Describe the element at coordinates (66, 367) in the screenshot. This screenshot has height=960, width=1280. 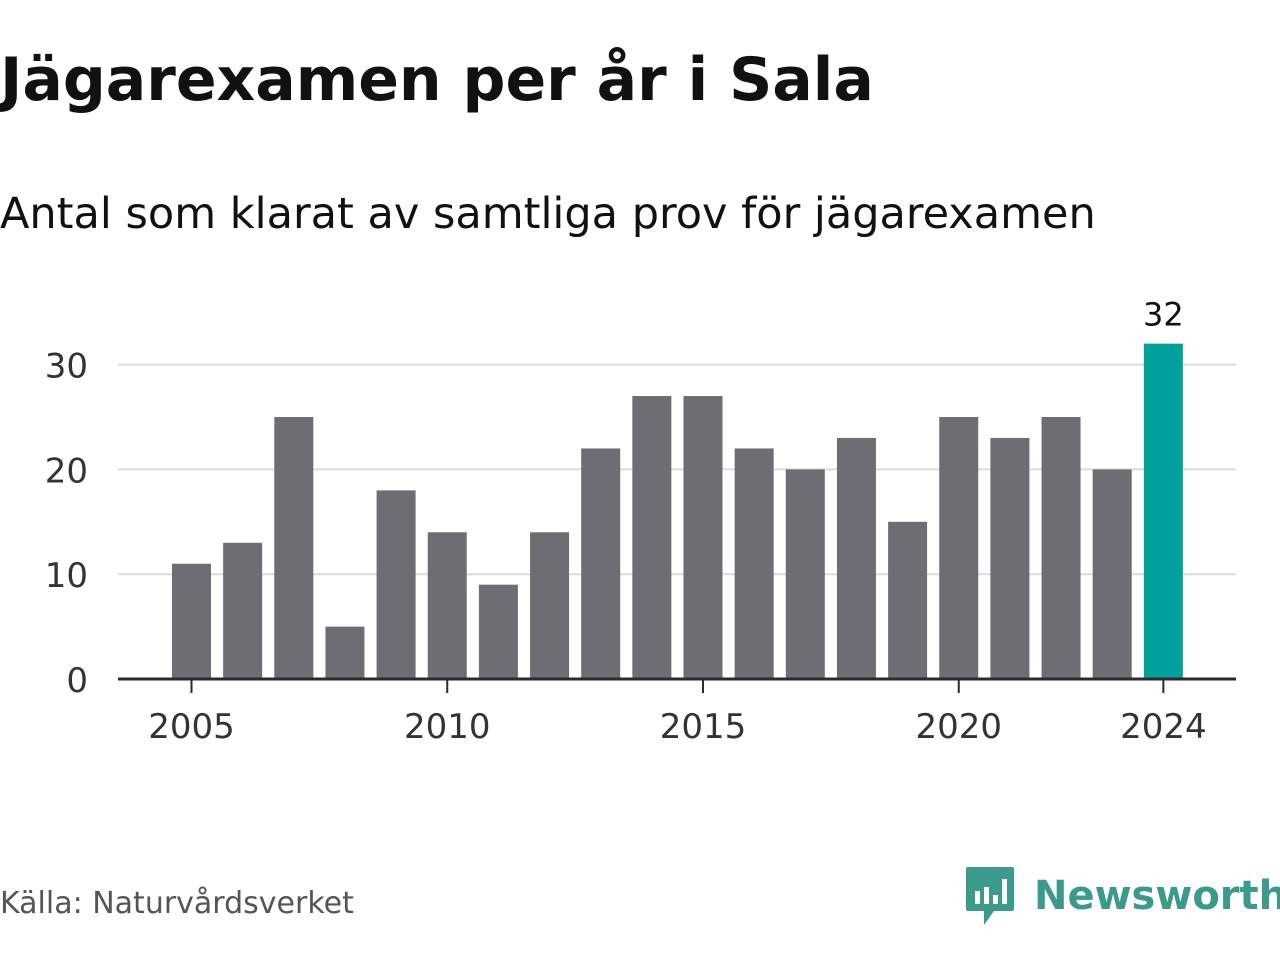
I see `y-tick-label: 30` at that location.